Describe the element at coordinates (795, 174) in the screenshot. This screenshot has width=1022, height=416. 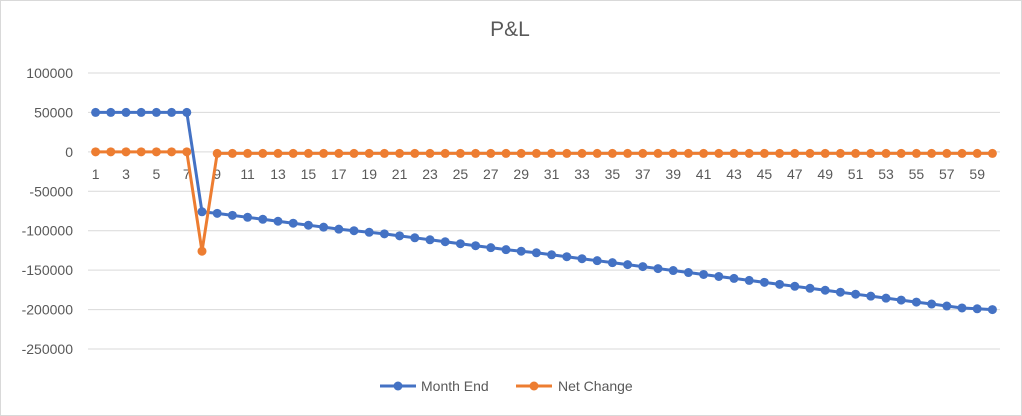
I see `x-tick-label: 47` at that location.